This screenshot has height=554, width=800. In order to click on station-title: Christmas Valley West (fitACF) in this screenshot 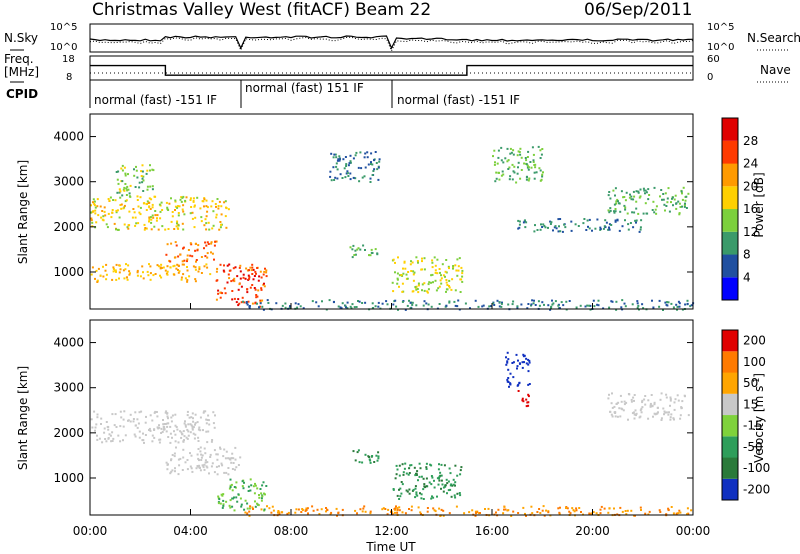, I will do `click(221, 10)`.